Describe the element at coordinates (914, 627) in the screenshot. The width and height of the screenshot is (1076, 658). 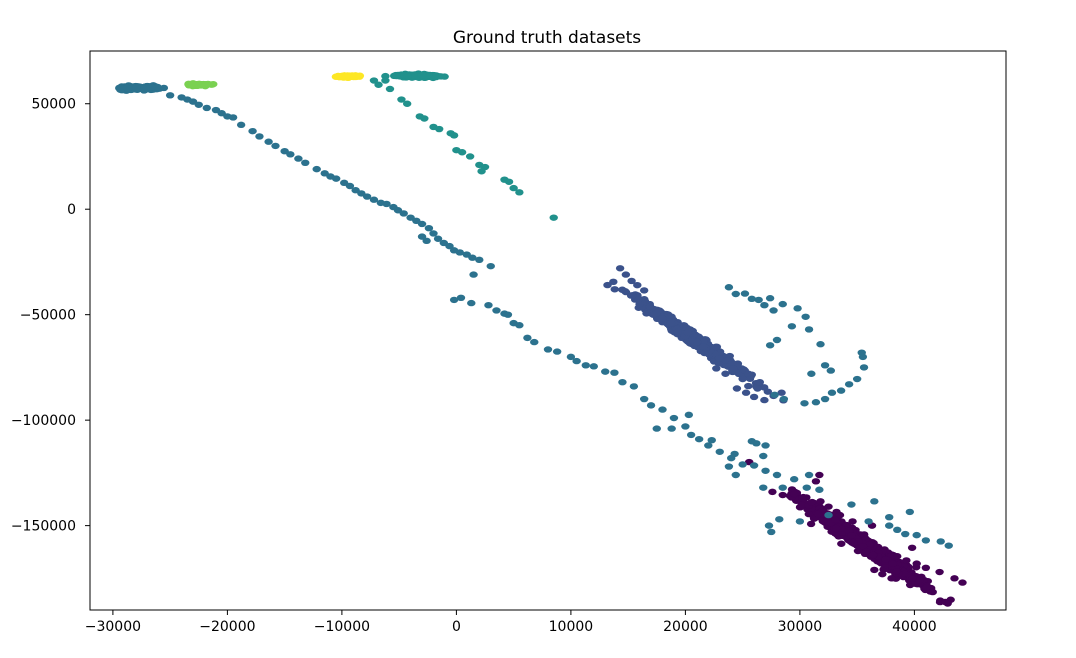
I see `x-tick-label: 40000` at that location.